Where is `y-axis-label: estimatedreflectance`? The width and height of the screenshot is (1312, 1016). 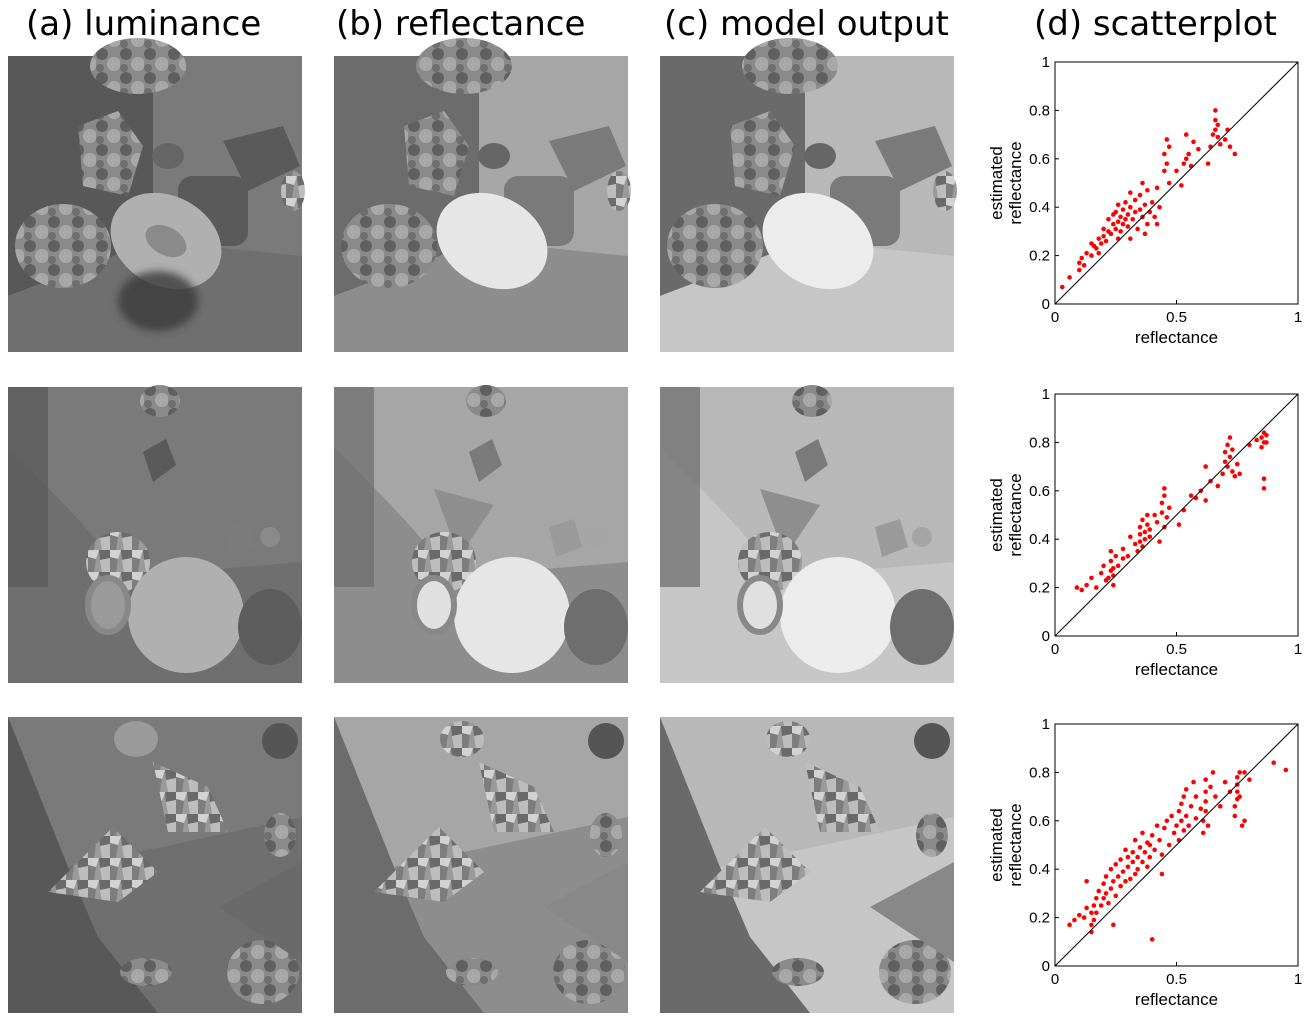
y-axis-label: estimatedreflectance is located at coordinates (1006, 514).